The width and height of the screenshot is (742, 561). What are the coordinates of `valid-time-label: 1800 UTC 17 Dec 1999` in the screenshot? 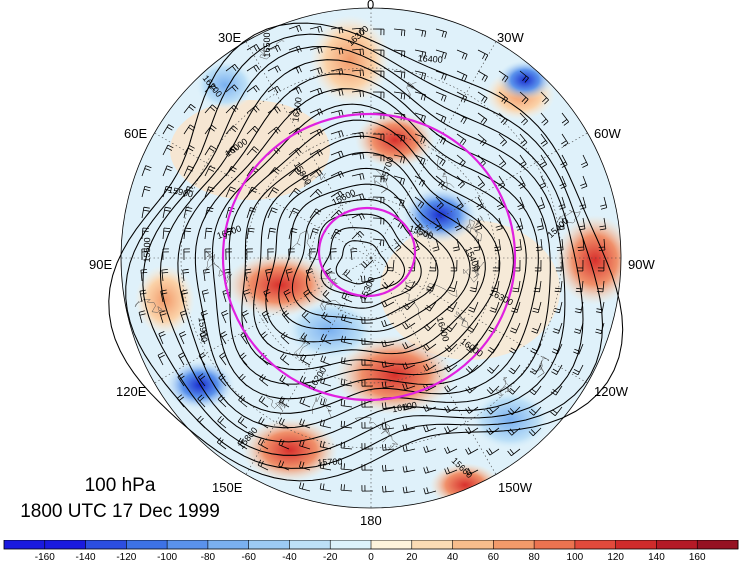 It's located at (120, 511).